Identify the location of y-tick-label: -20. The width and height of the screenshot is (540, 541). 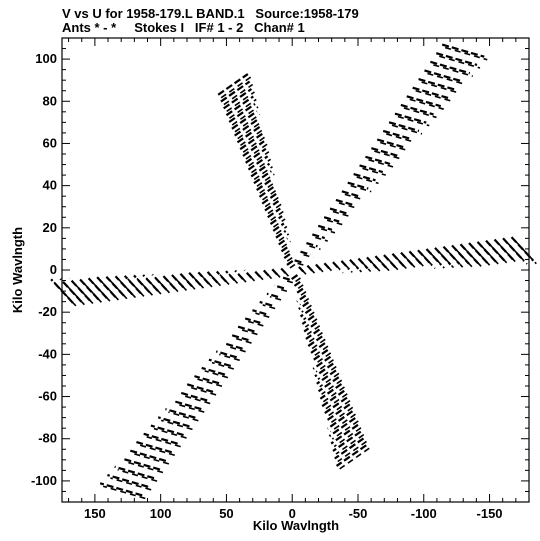
(47, 311).